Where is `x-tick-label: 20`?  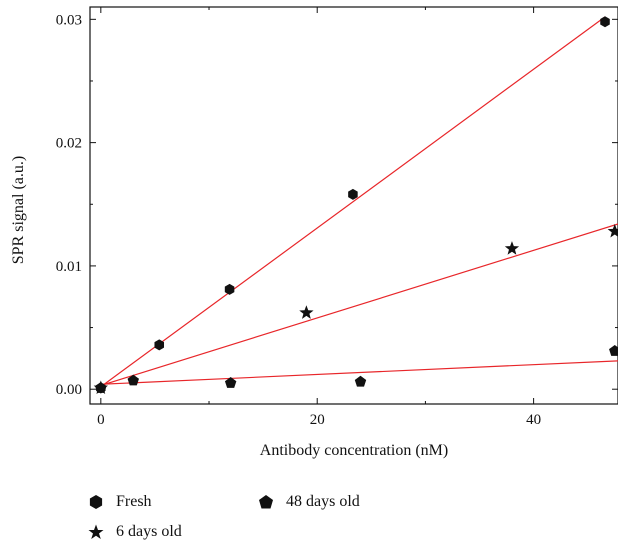
x-tick-label: 20 is located at coordinates (317, 420).